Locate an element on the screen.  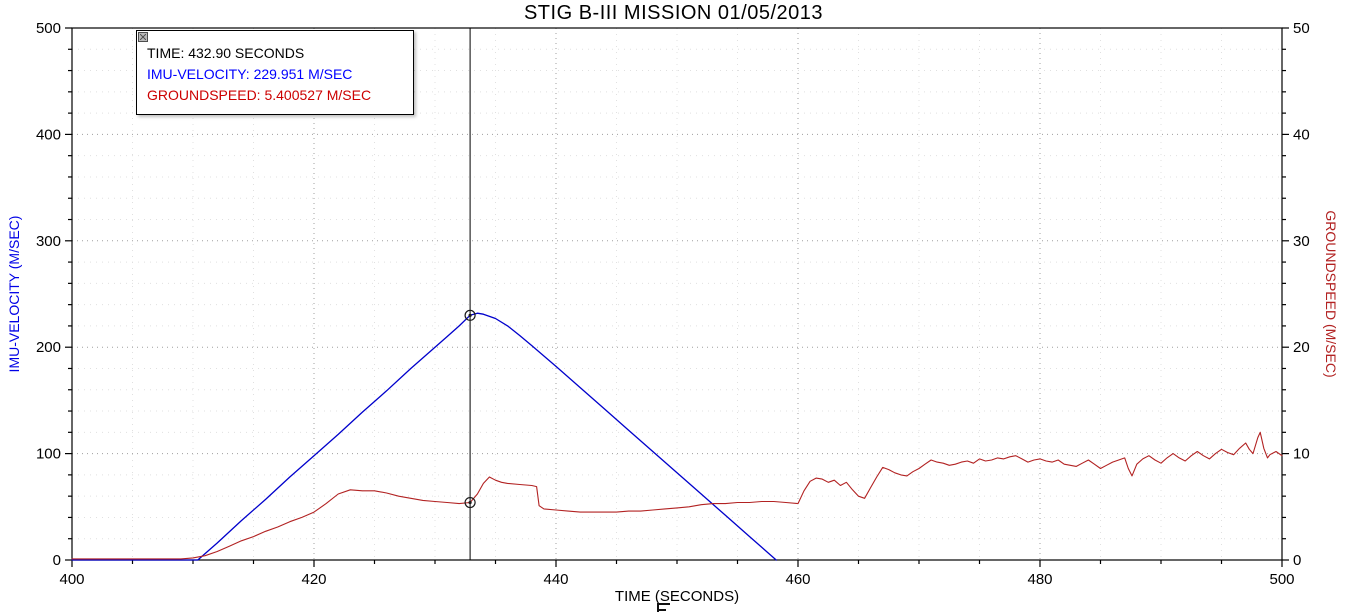
x-tick-label: 420 is located at coordinates (313, 579).